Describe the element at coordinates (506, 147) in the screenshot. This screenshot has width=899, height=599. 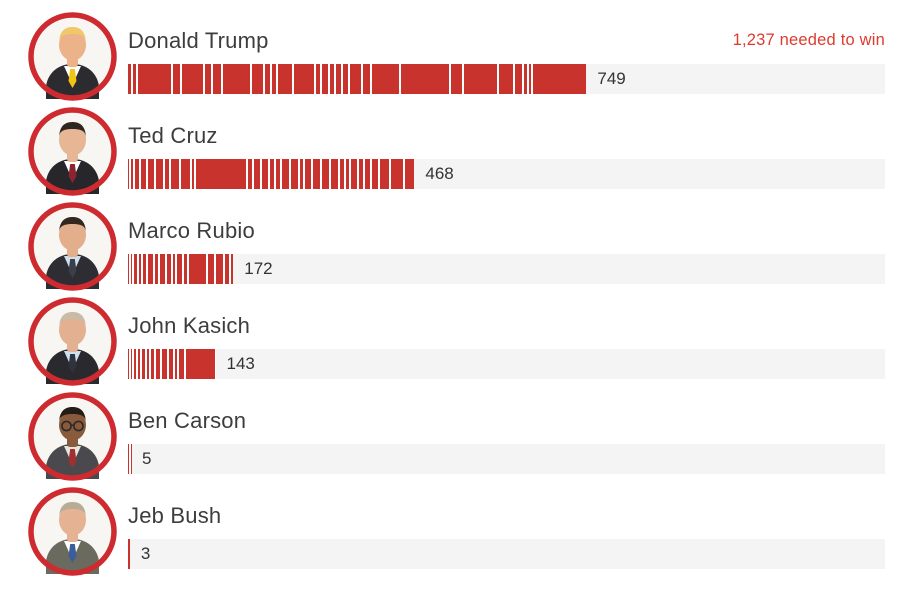
I see `candidate-content: Ted Cruz 468` at that location.